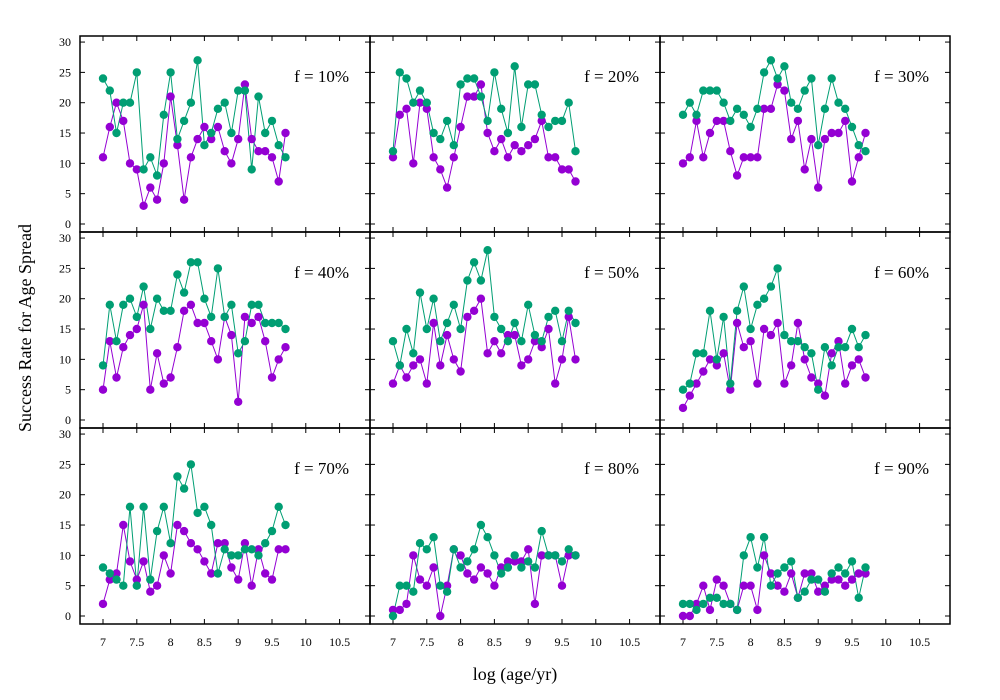  What do you see at coordinates (65, 329) in the screenshot?
I see `y-tick-label: 15` at bounding box center [65, 329].